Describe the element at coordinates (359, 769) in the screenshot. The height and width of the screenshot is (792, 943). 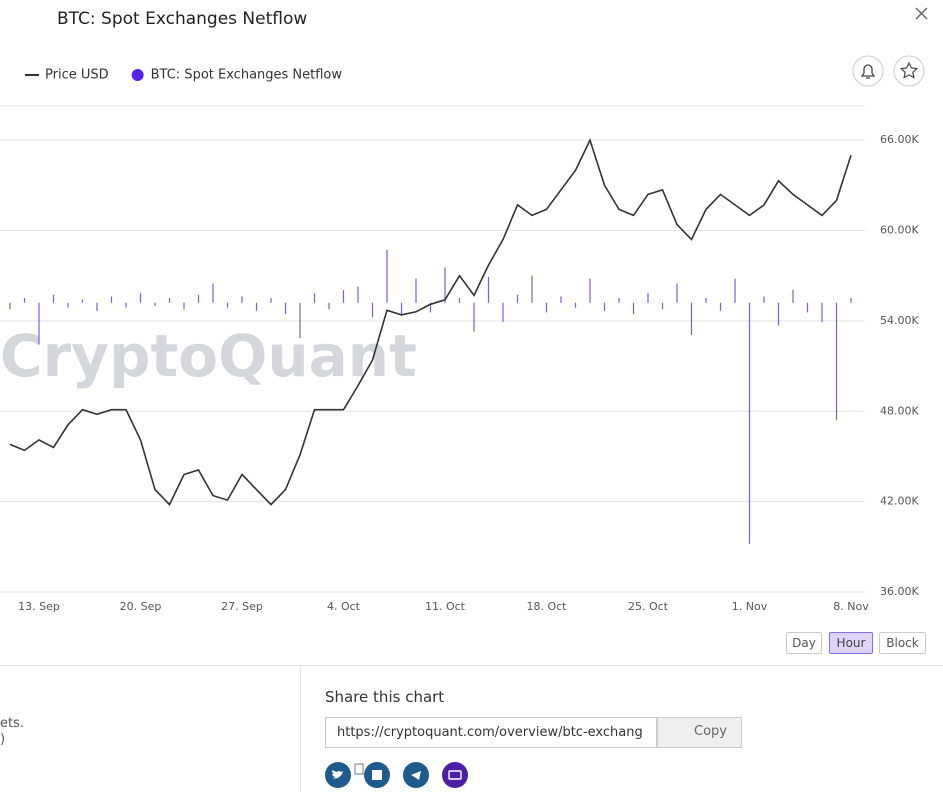
I see `copy-icon` at that location.